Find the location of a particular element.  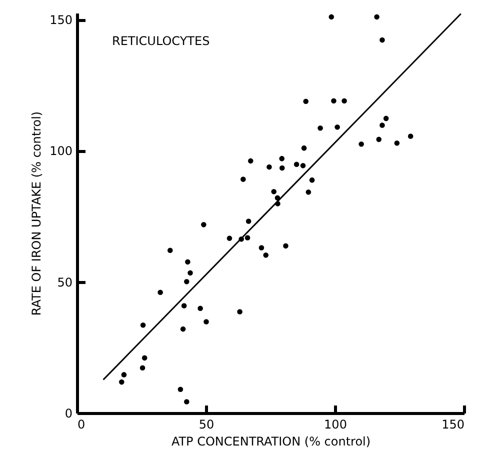

x-tick-label: 150 is located at coordinates (453, 425).